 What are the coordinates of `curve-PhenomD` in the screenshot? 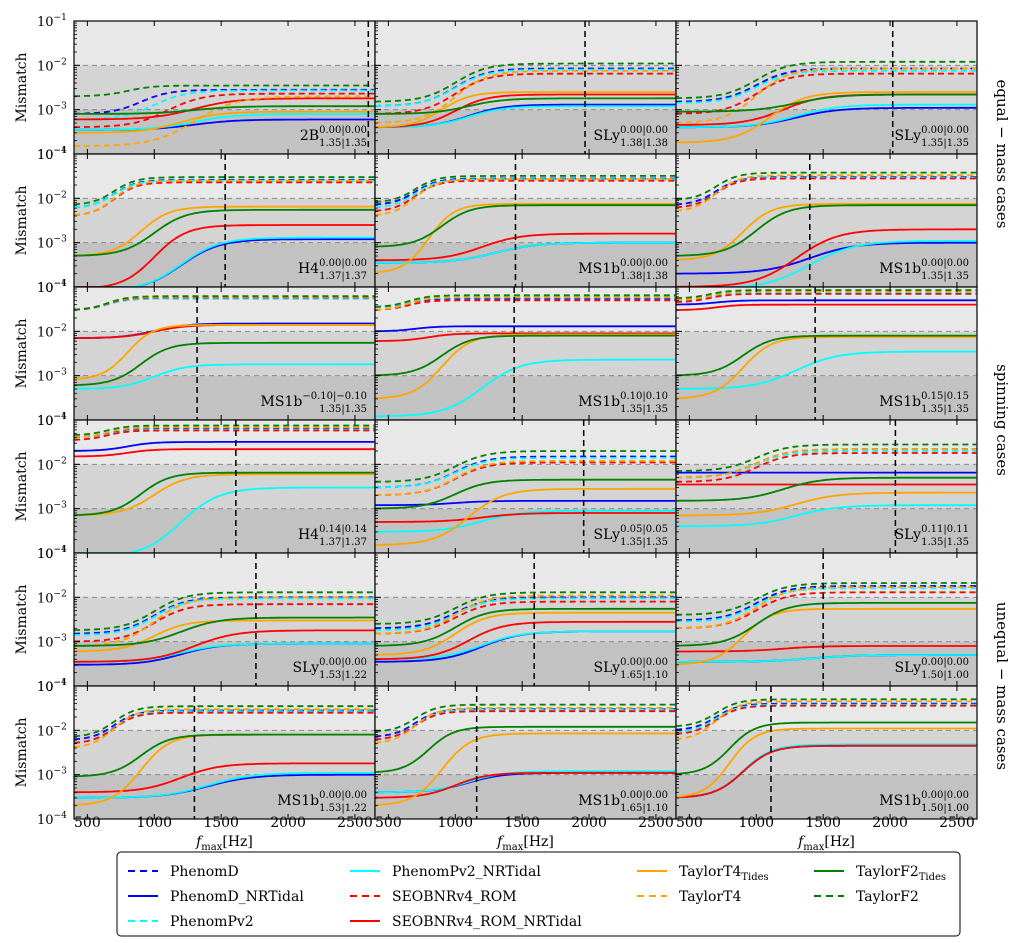 It's located at (826, 191).